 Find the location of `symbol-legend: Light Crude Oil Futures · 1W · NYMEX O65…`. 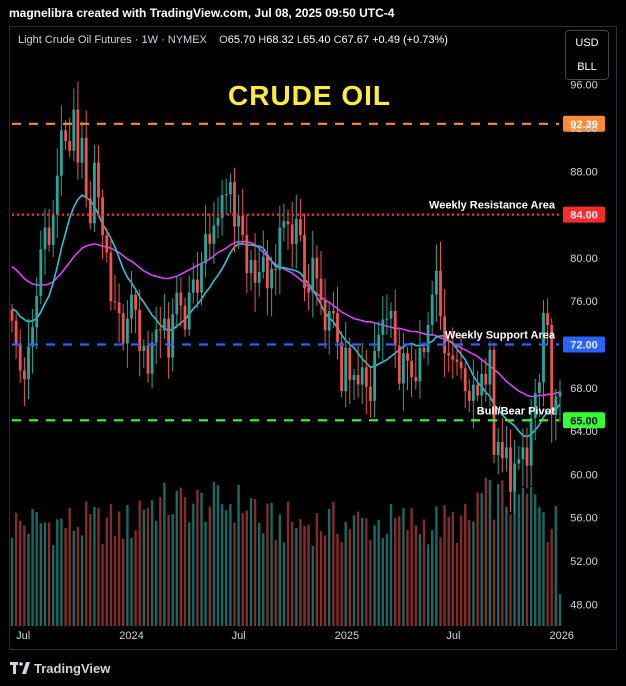

symbol-legend: Light Crude Oil Futures · 1W · NYMEX O65… is located at coordinates (233, 40).